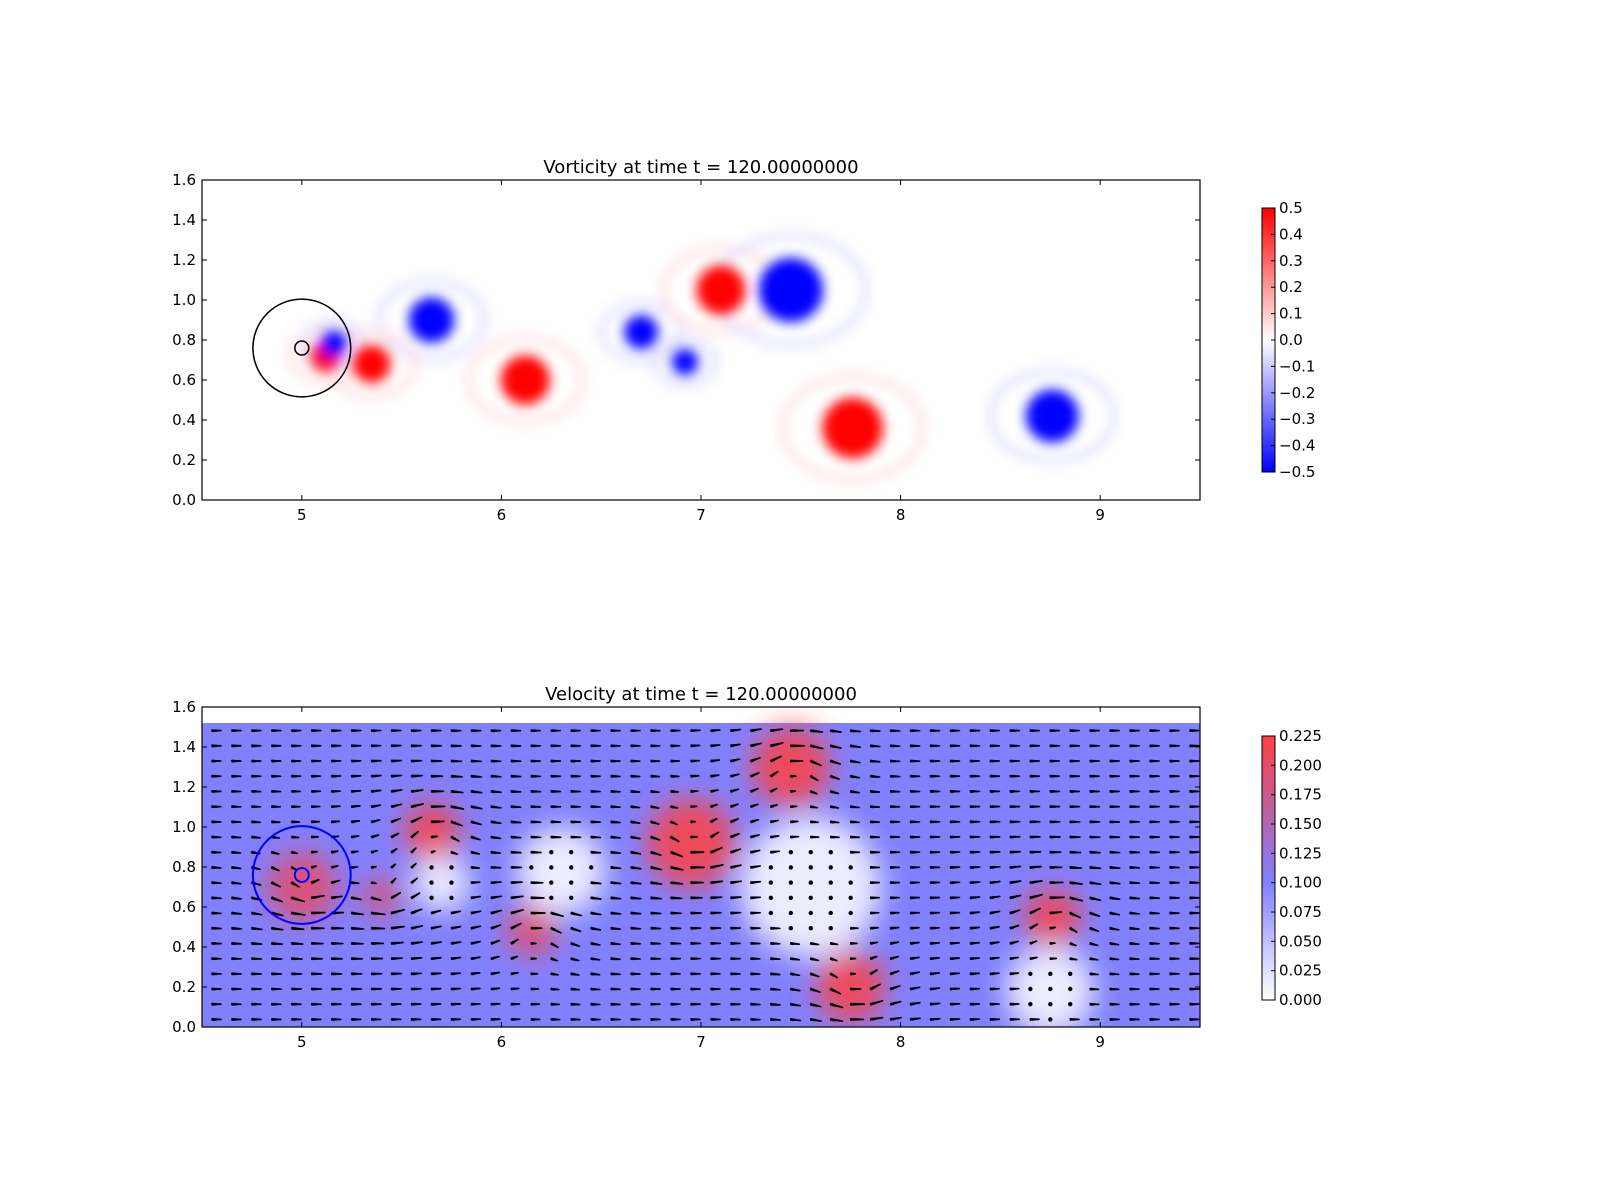 Image resolution: width=1600 pixels, height=1200 pixels. What do you see at coordinates (301, 875) in the screenshot?
I see `reference-circle` at bounding box center [301, 875].